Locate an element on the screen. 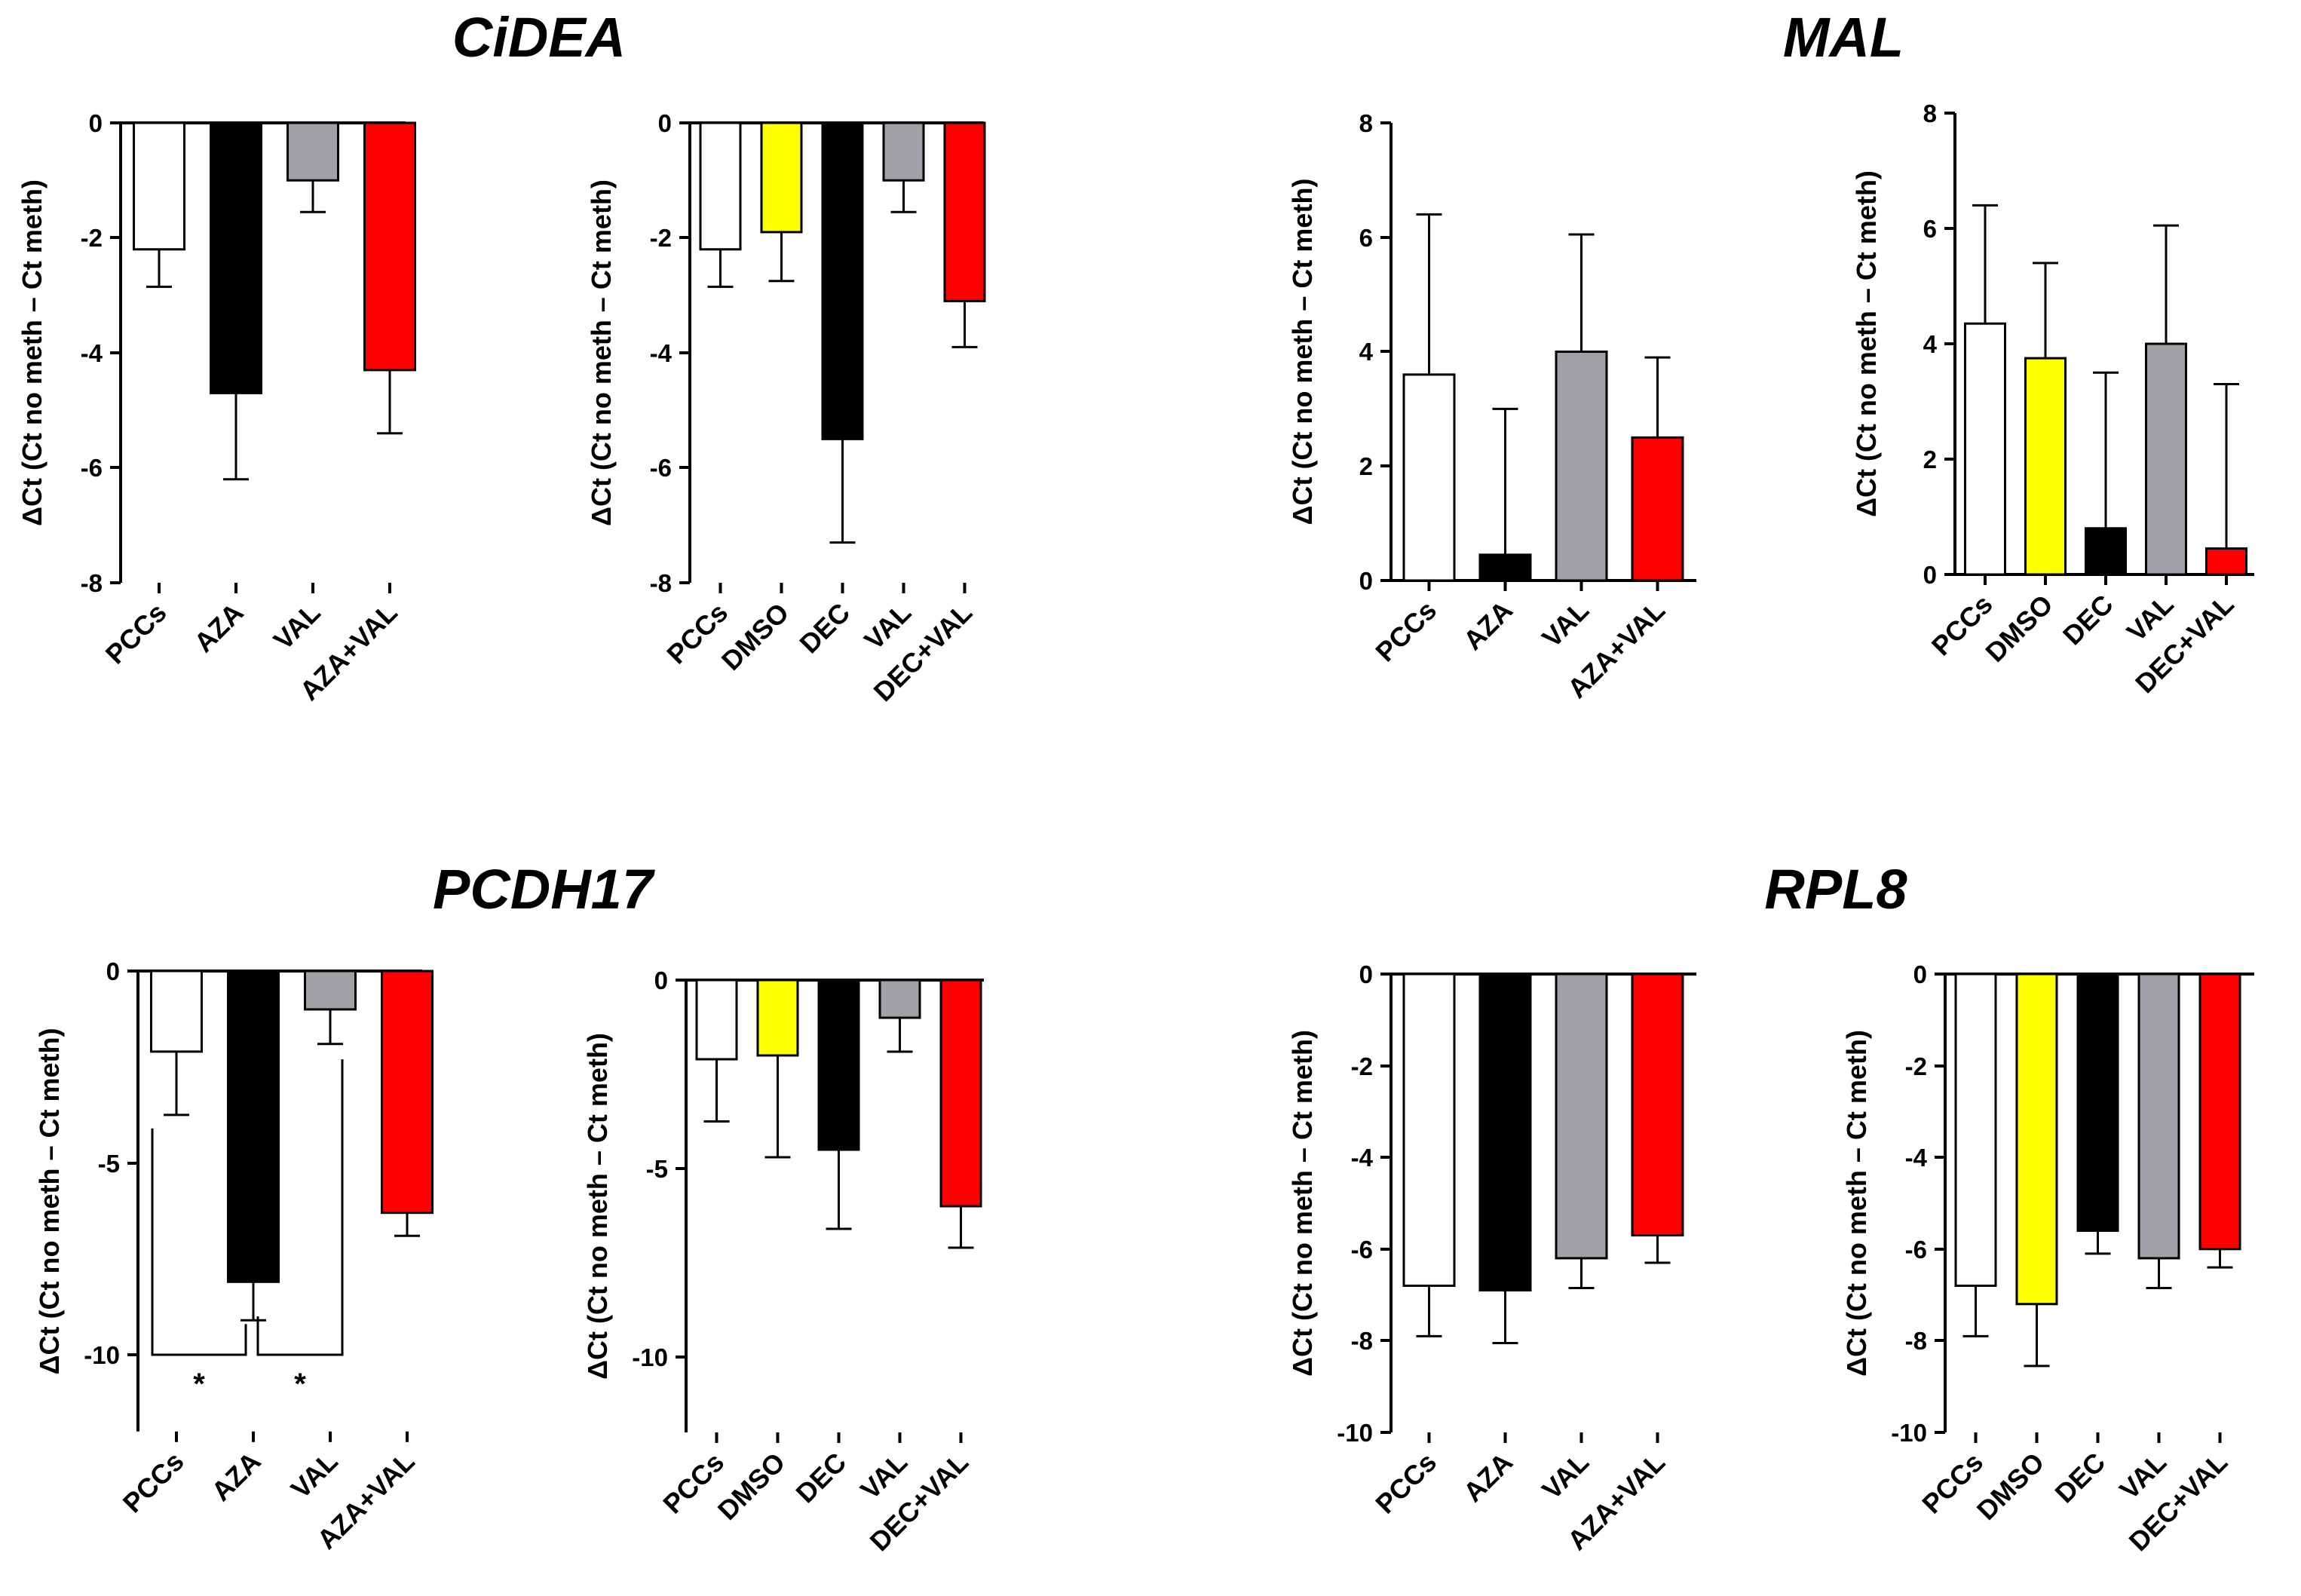  title-cidea: CiDEA is located at coordinates (539, 37).